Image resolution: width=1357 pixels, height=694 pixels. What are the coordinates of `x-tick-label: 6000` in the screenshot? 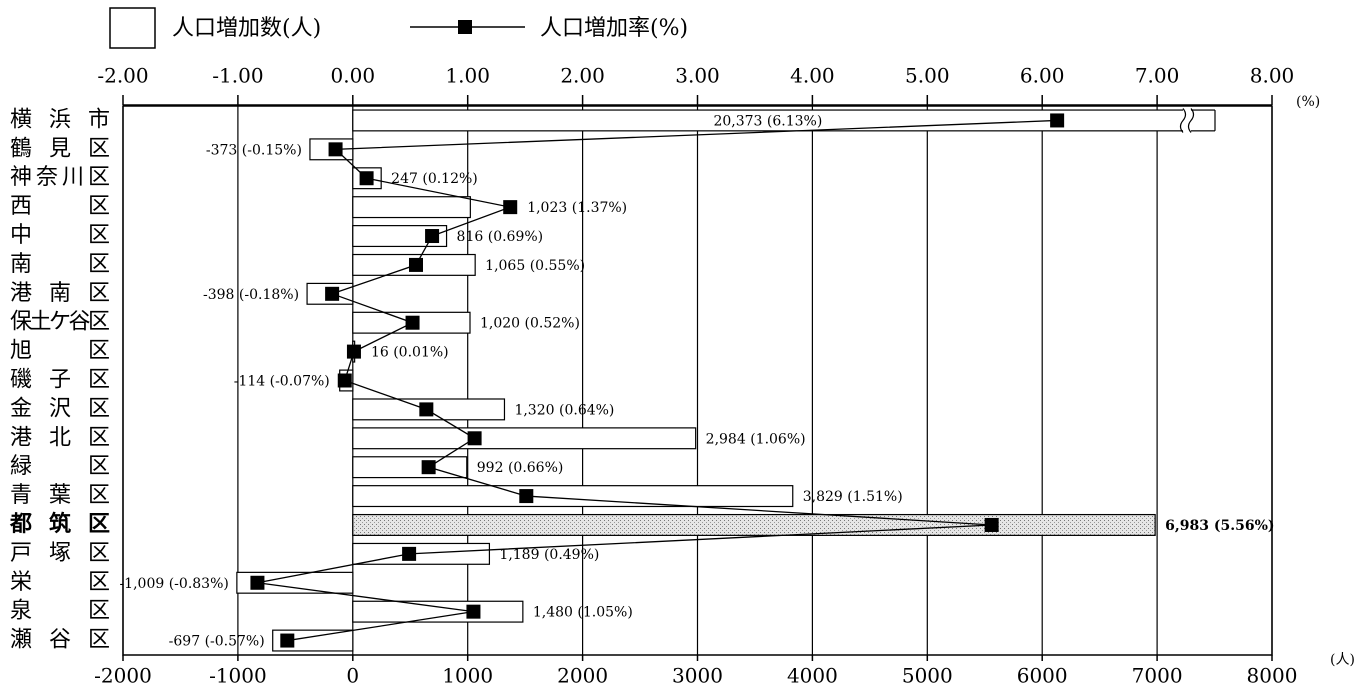 It's located at (1042, 676).